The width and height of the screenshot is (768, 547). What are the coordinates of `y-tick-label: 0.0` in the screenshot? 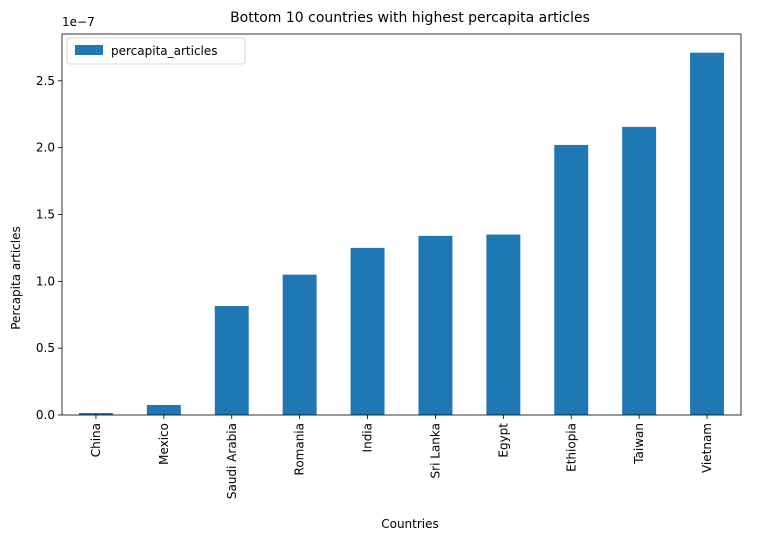 It's located at (45, 415).